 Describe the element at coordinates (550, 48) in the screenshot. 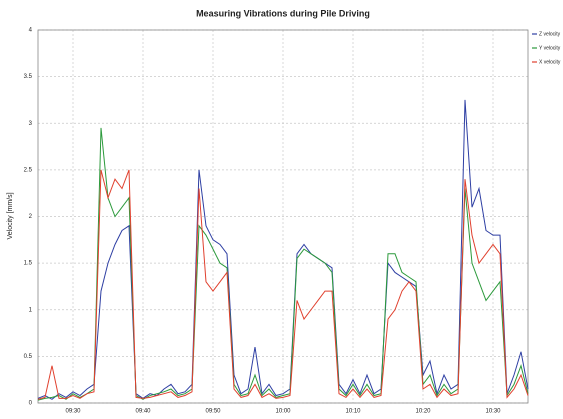

I see `legend-label: Y velocity` at that location.